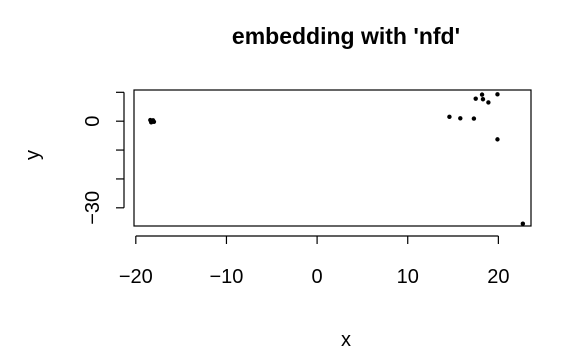 Image resolution: width=562 pixels, height=360 pixels. What do you see at coordinates (408, 277) in the screenshot?
I see `x-tick-label: 10` at bounding box center [408, 277].